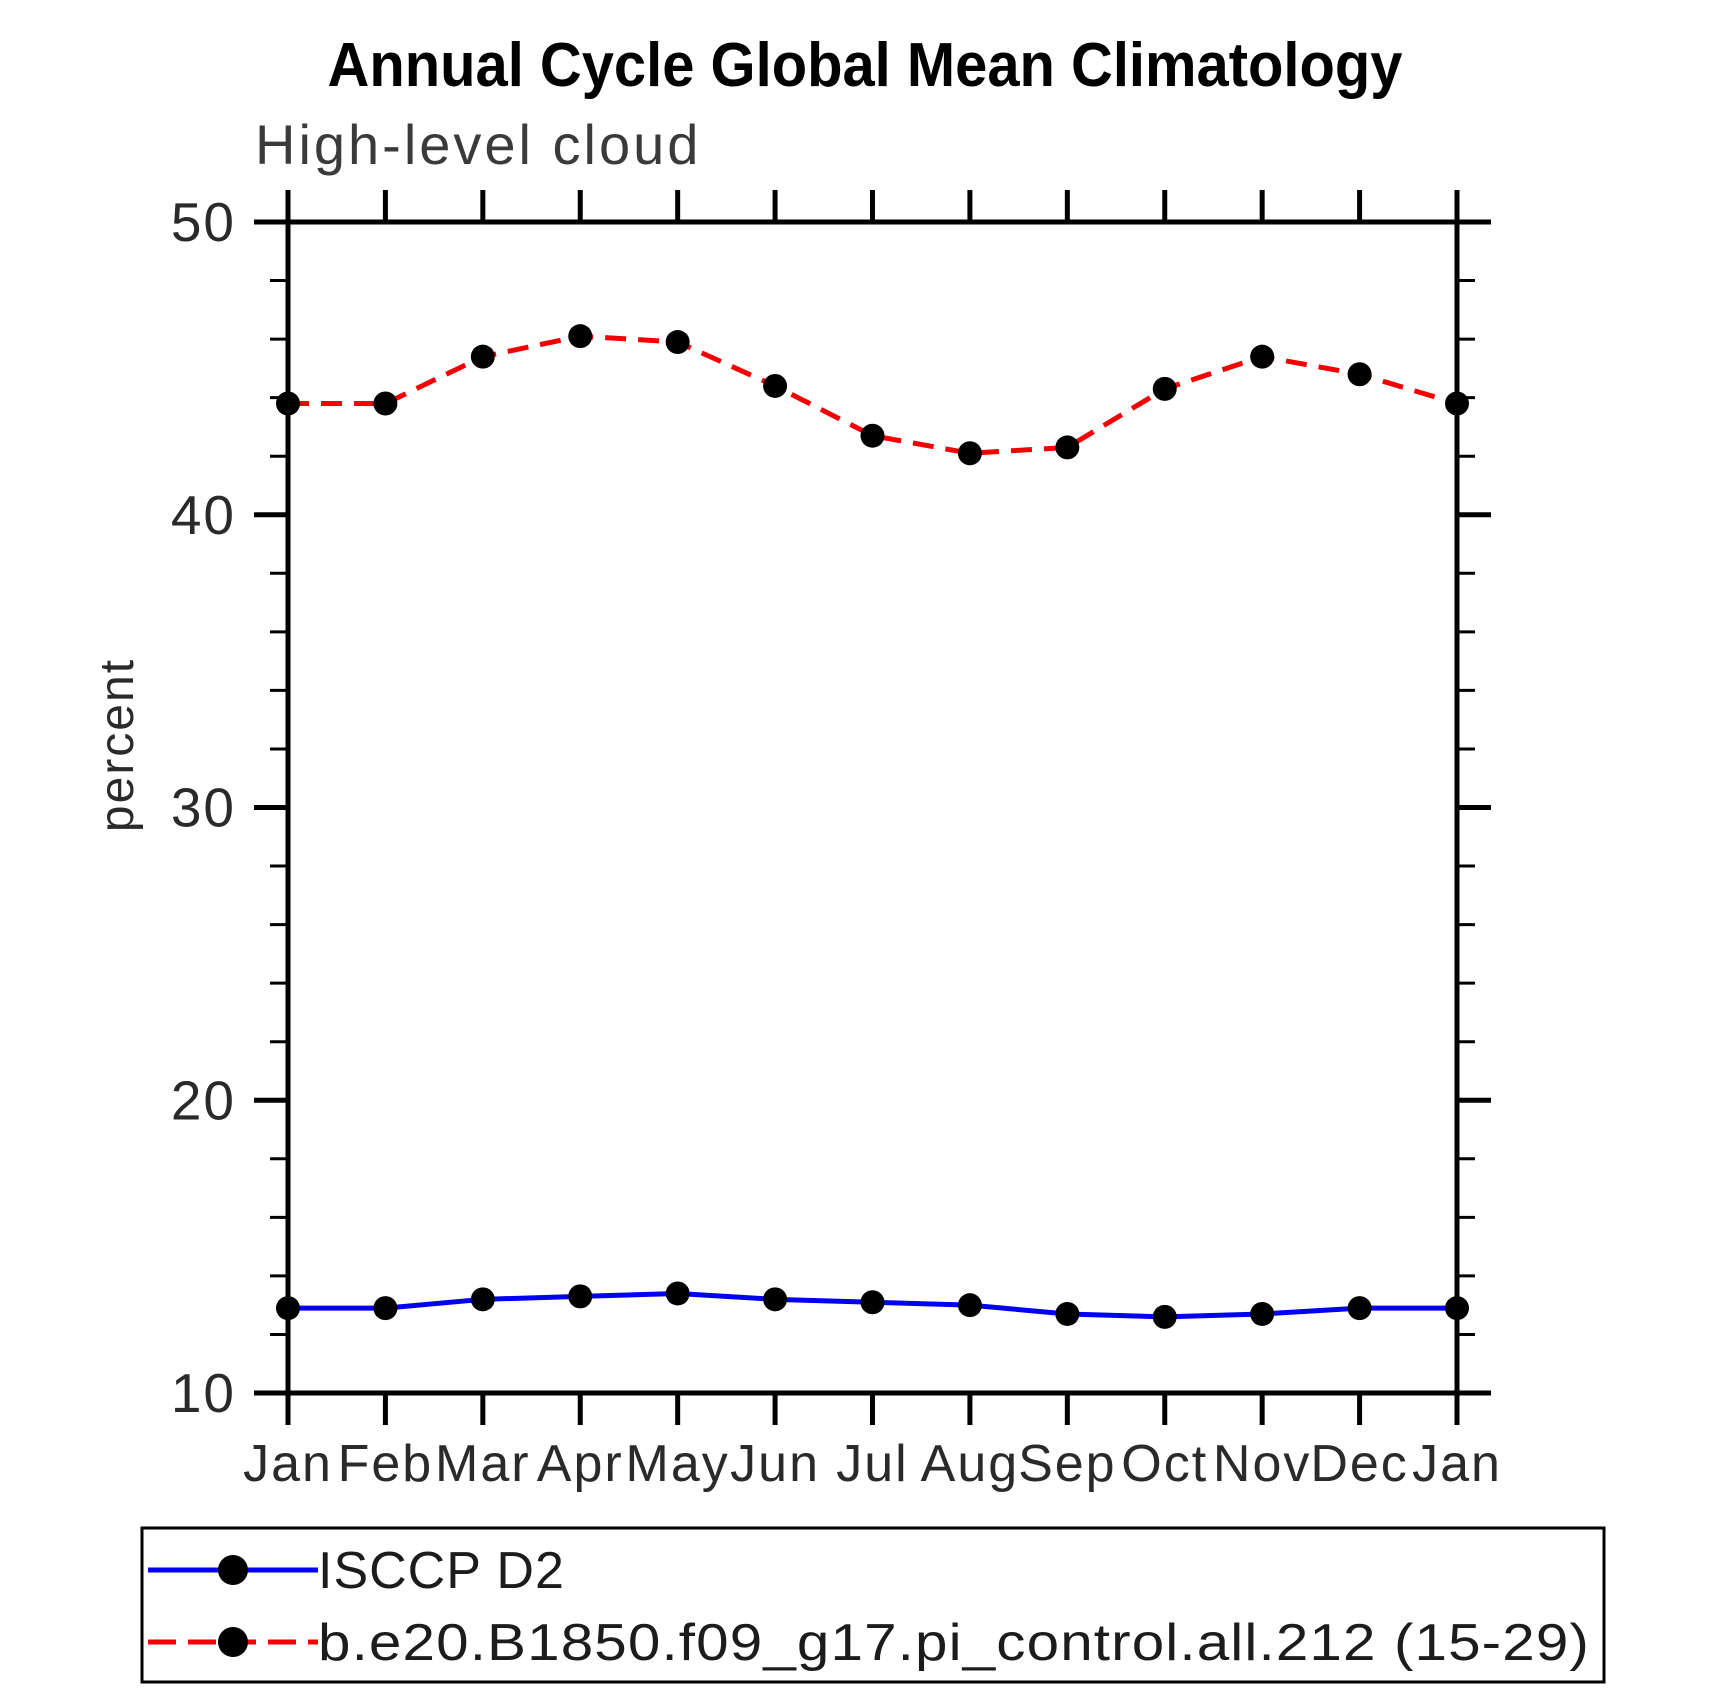 The height and width of the screenshot is (1691, 1710). What do you see at coordinates (203, 515) in the screenshot?
I see `y-tick-label: 40` at bounding box center [203, 515].